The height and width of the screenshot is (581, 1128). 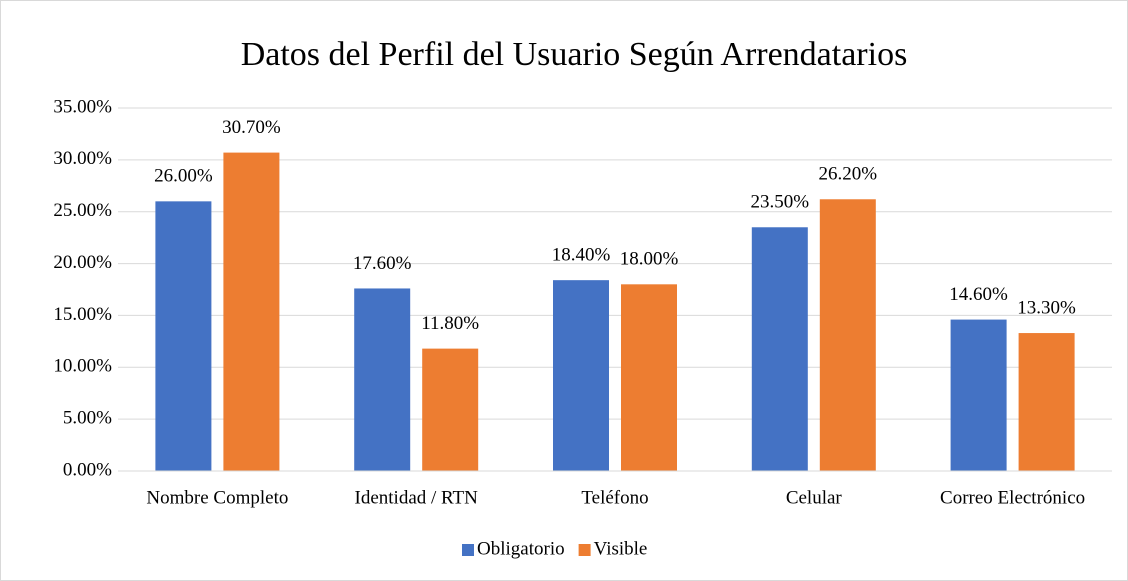 What do you see at coordinates (82, 158) in the screenshot?
I see `y-tick-label: 30.00%` at bounding box center [82, 158].